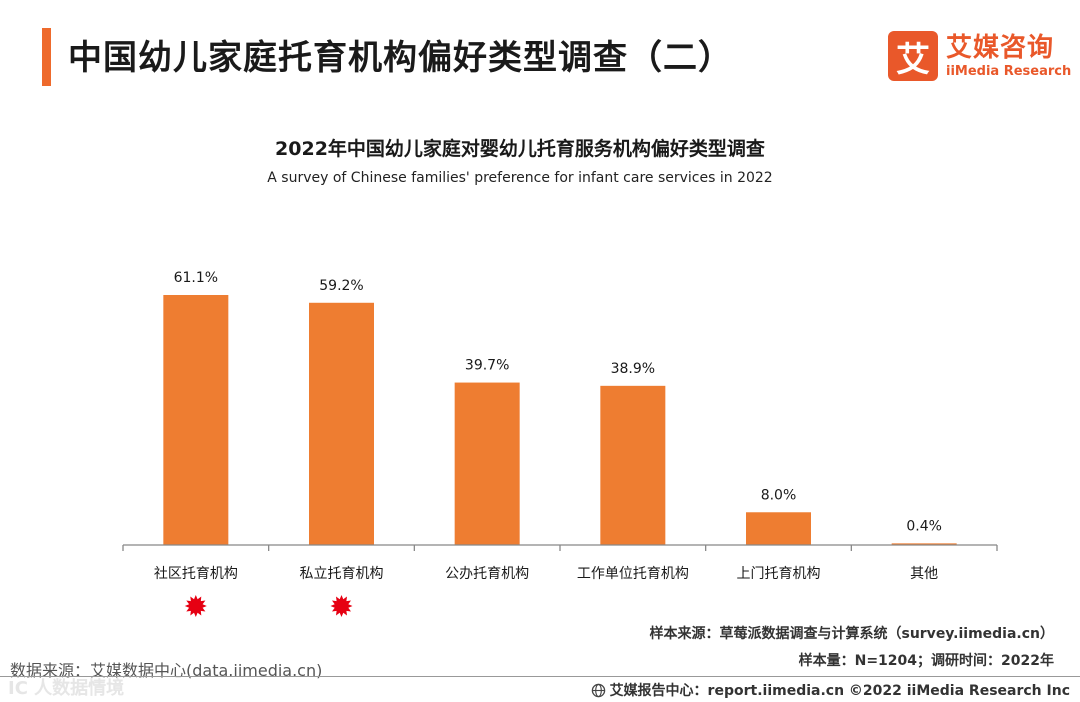  What do you see at coordinates (924, 574) in the screenshot?
I see `category-label-5: 其他` at bounding box center [924, 574].